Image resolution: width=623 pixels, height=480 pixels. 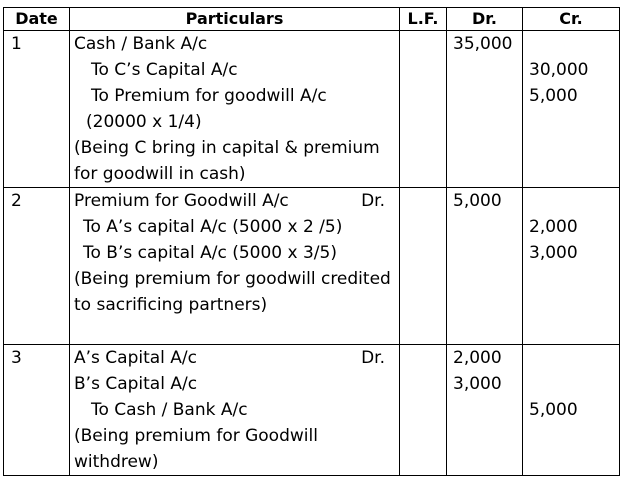 What do you see at coordinates (571, 19) in the screenshot?
I see `header-cr: Cr.` at bounding box center [571, 19].